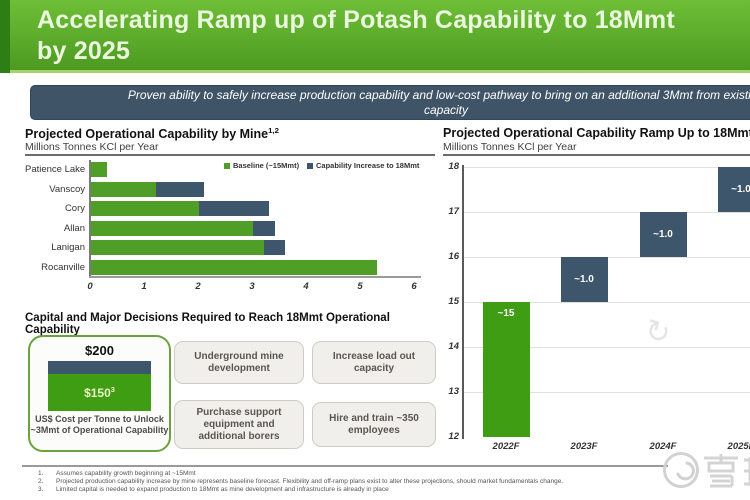  What do you see at coordinates (239, 362) in the screenshot?
I see `decision-box-underground-mine: Underground mine development` at bounding box center [239, 362].